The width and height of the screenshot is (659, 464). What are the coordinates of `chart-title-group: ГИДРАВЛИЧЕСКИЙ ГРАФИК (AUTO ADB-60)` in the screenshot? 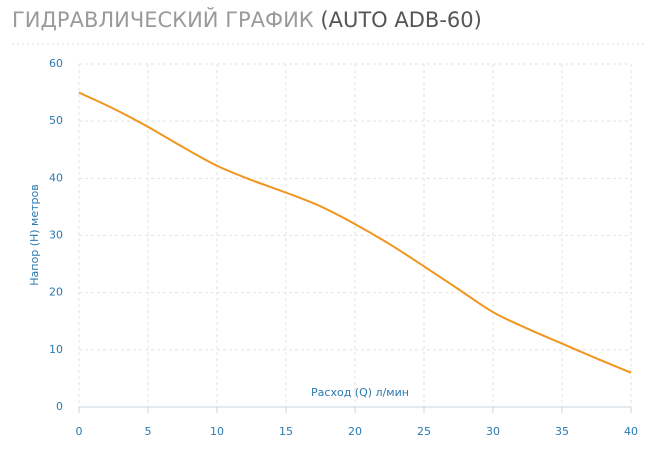 It's located at (247, 19).